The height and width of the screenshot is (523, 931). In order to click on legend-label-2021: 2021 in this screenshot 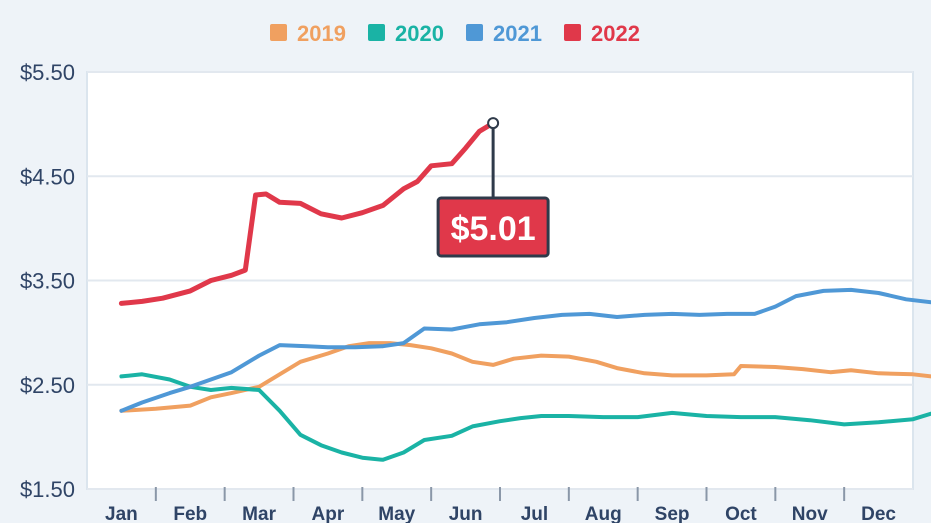, I will do `click(517, 33)`.